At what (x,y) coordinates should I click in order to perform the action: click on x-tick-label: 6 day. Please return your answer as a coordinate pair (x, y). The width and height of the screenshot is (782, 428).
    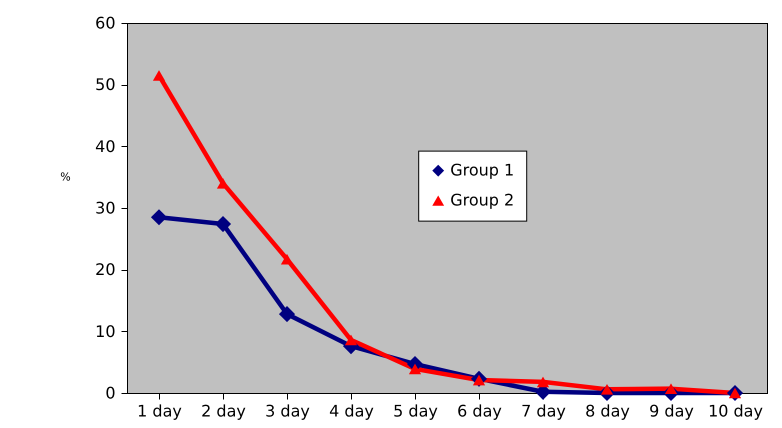
    Looking at the image, I should click on (479, 411).